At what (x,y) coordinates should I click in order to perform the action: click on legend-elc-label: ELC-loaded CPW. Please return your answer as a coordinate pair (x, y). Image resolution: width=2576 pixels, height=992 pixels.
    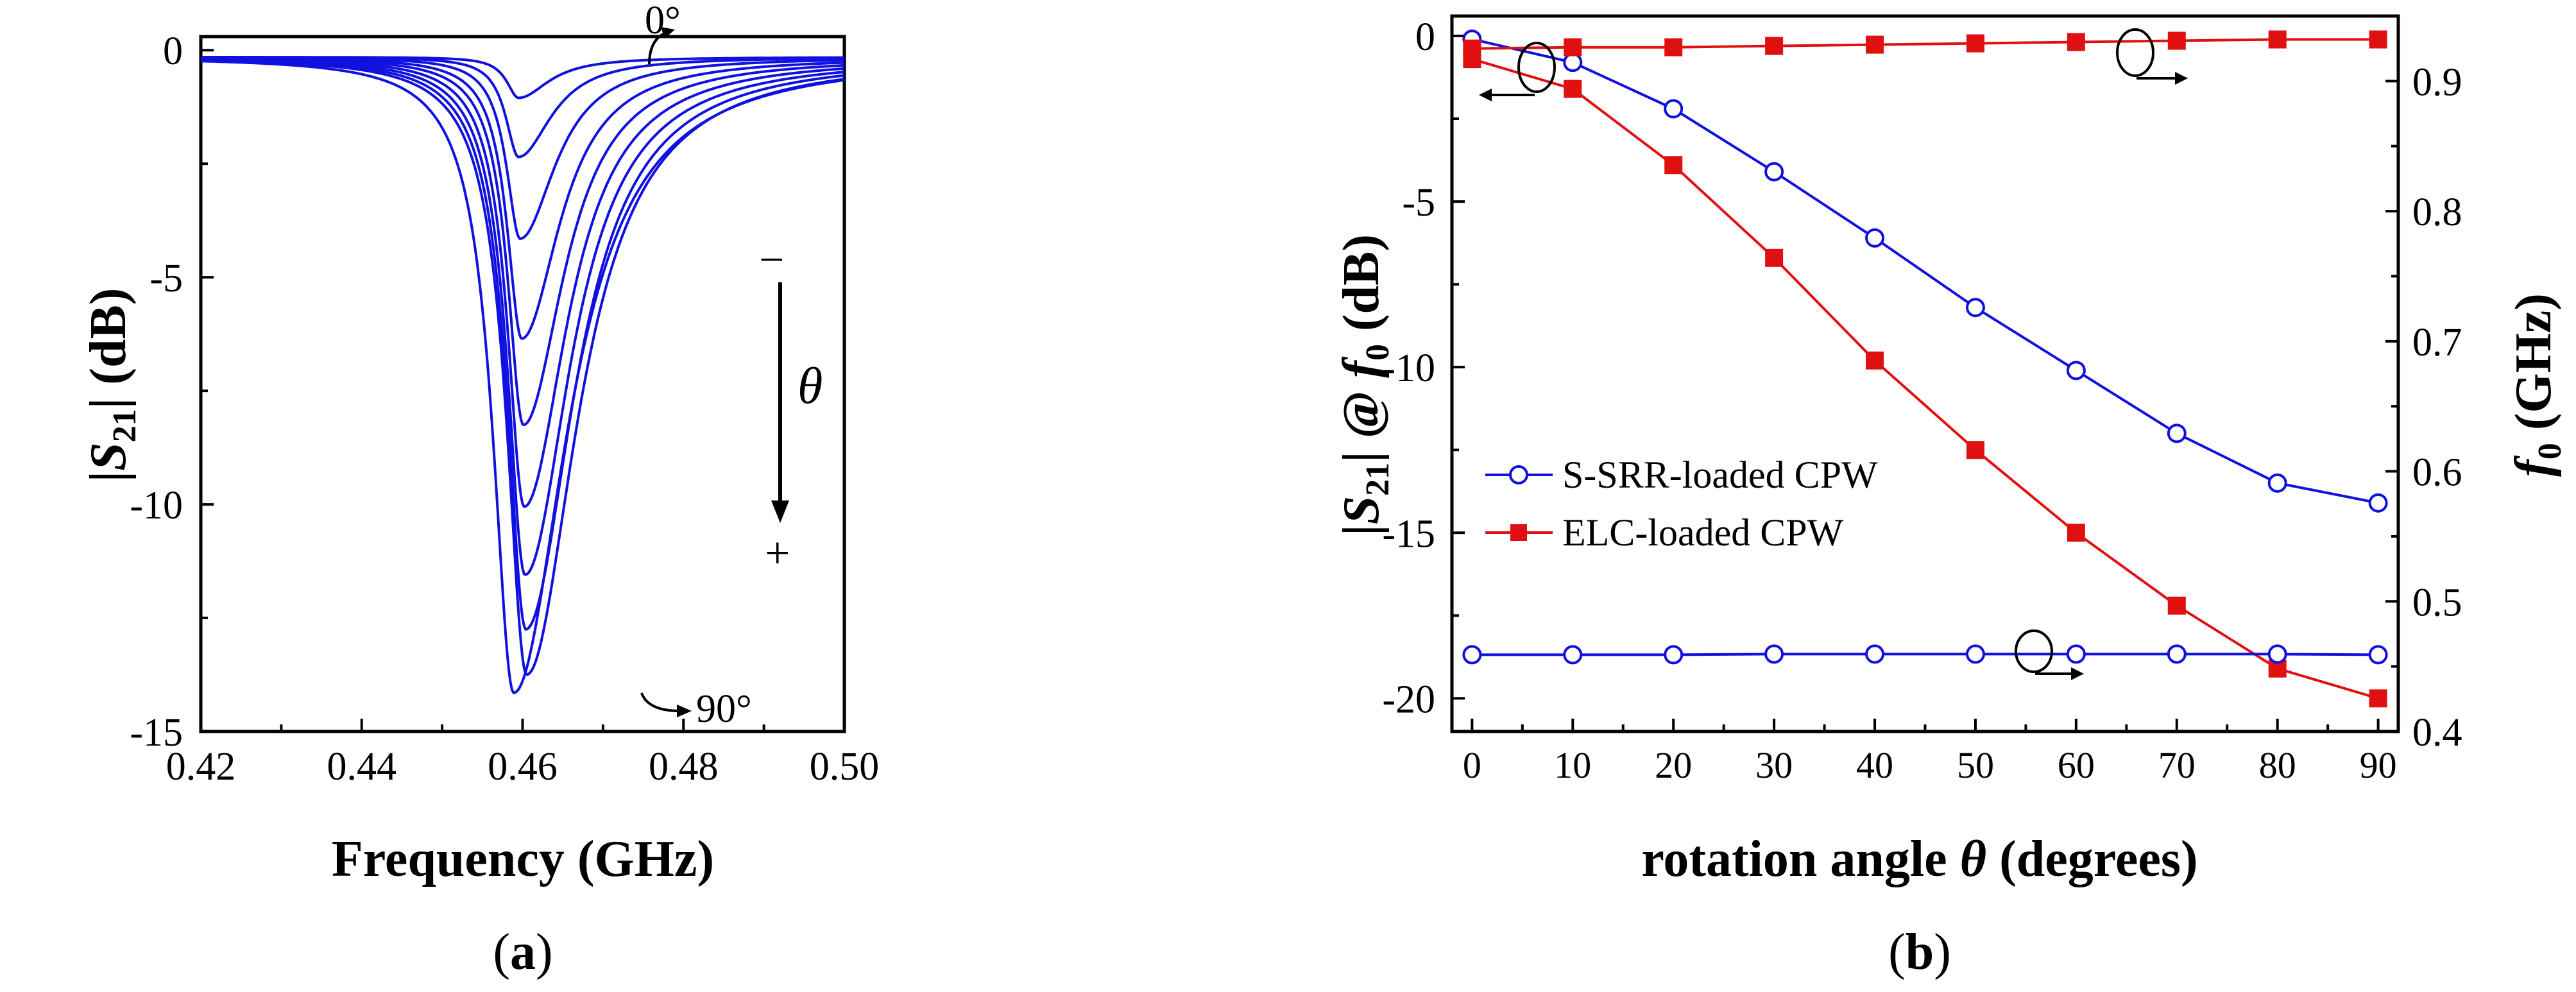
    Looking at the image, I should click on (1703, 532).